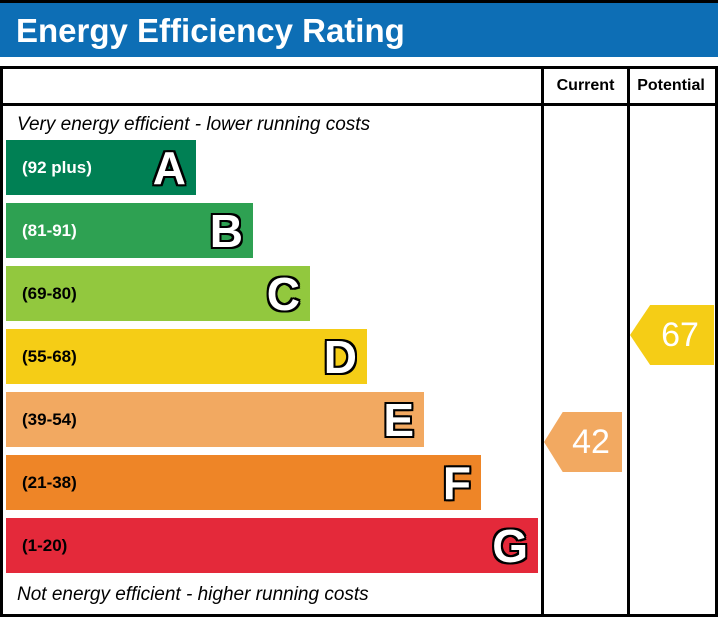  Describe the element at coordinates (671, 85) in the screenshot. I see `column-header-potential: Potential` at that location.